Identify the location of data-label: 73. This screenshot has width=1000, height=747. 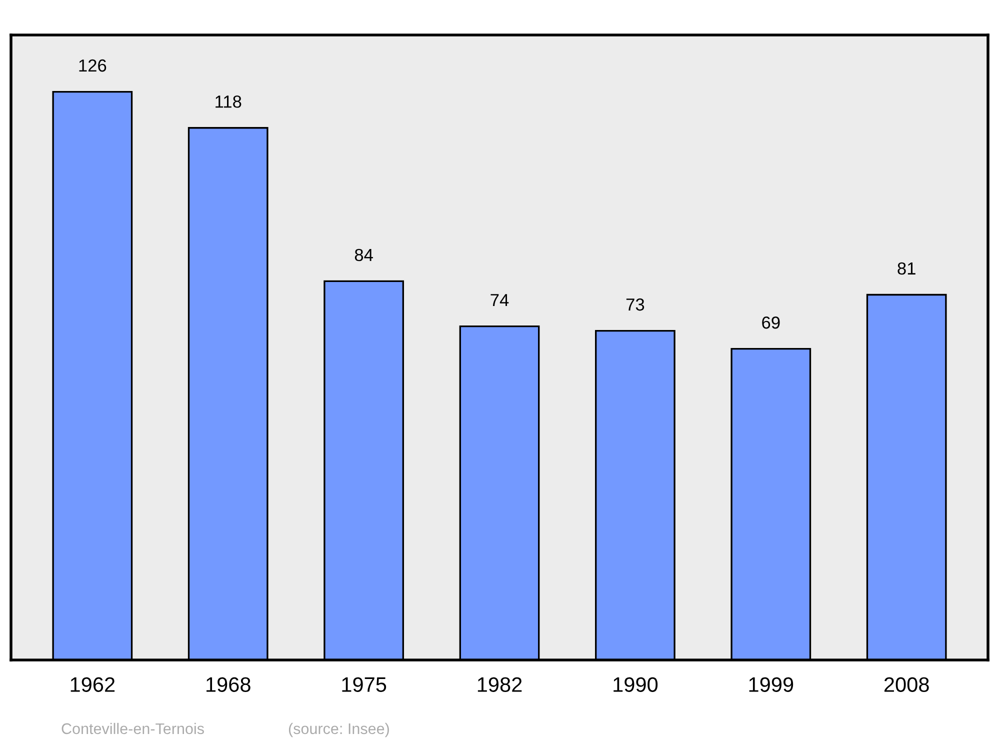
(635, 304).